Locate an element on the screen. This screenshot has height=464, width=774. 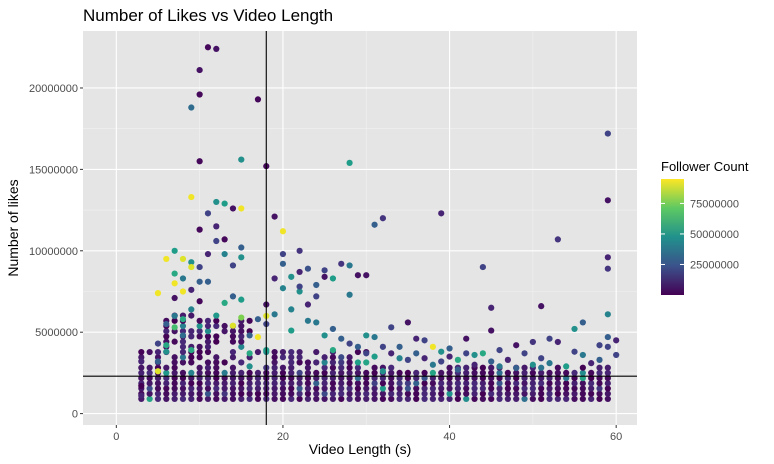
x-axis-title: Video Length (s) is located at coordinates (360, 449).